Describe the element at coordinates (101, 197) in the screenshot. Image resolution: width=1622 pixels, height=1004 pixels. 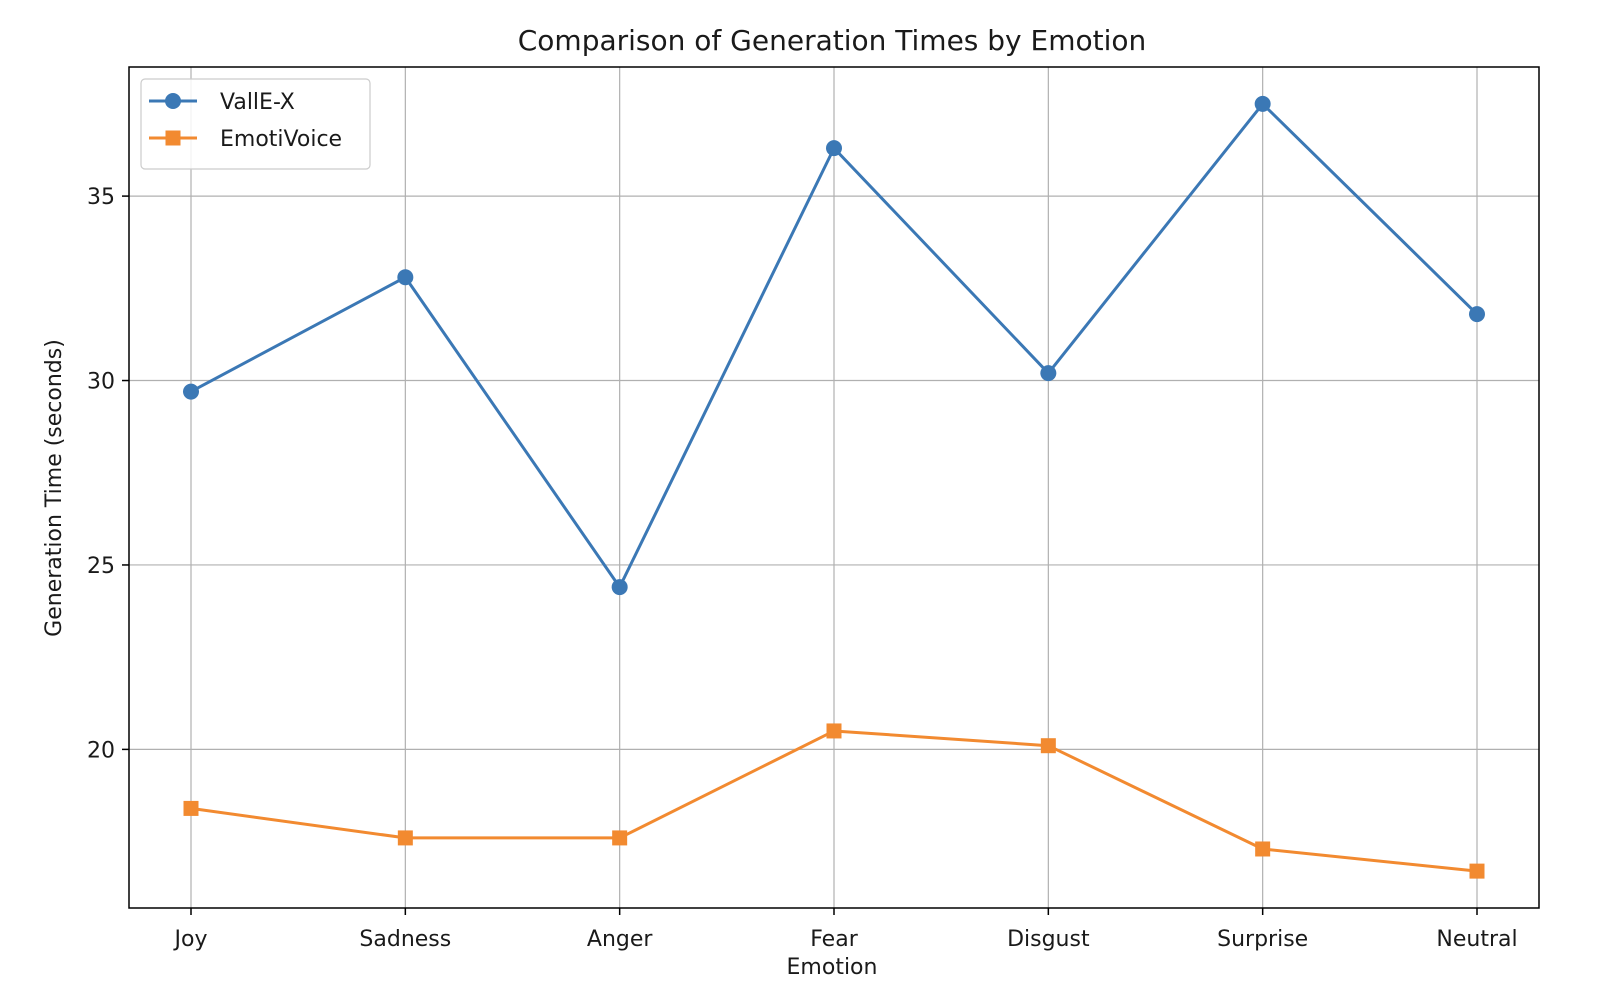
I see `y-tick-label: 35` at that location.